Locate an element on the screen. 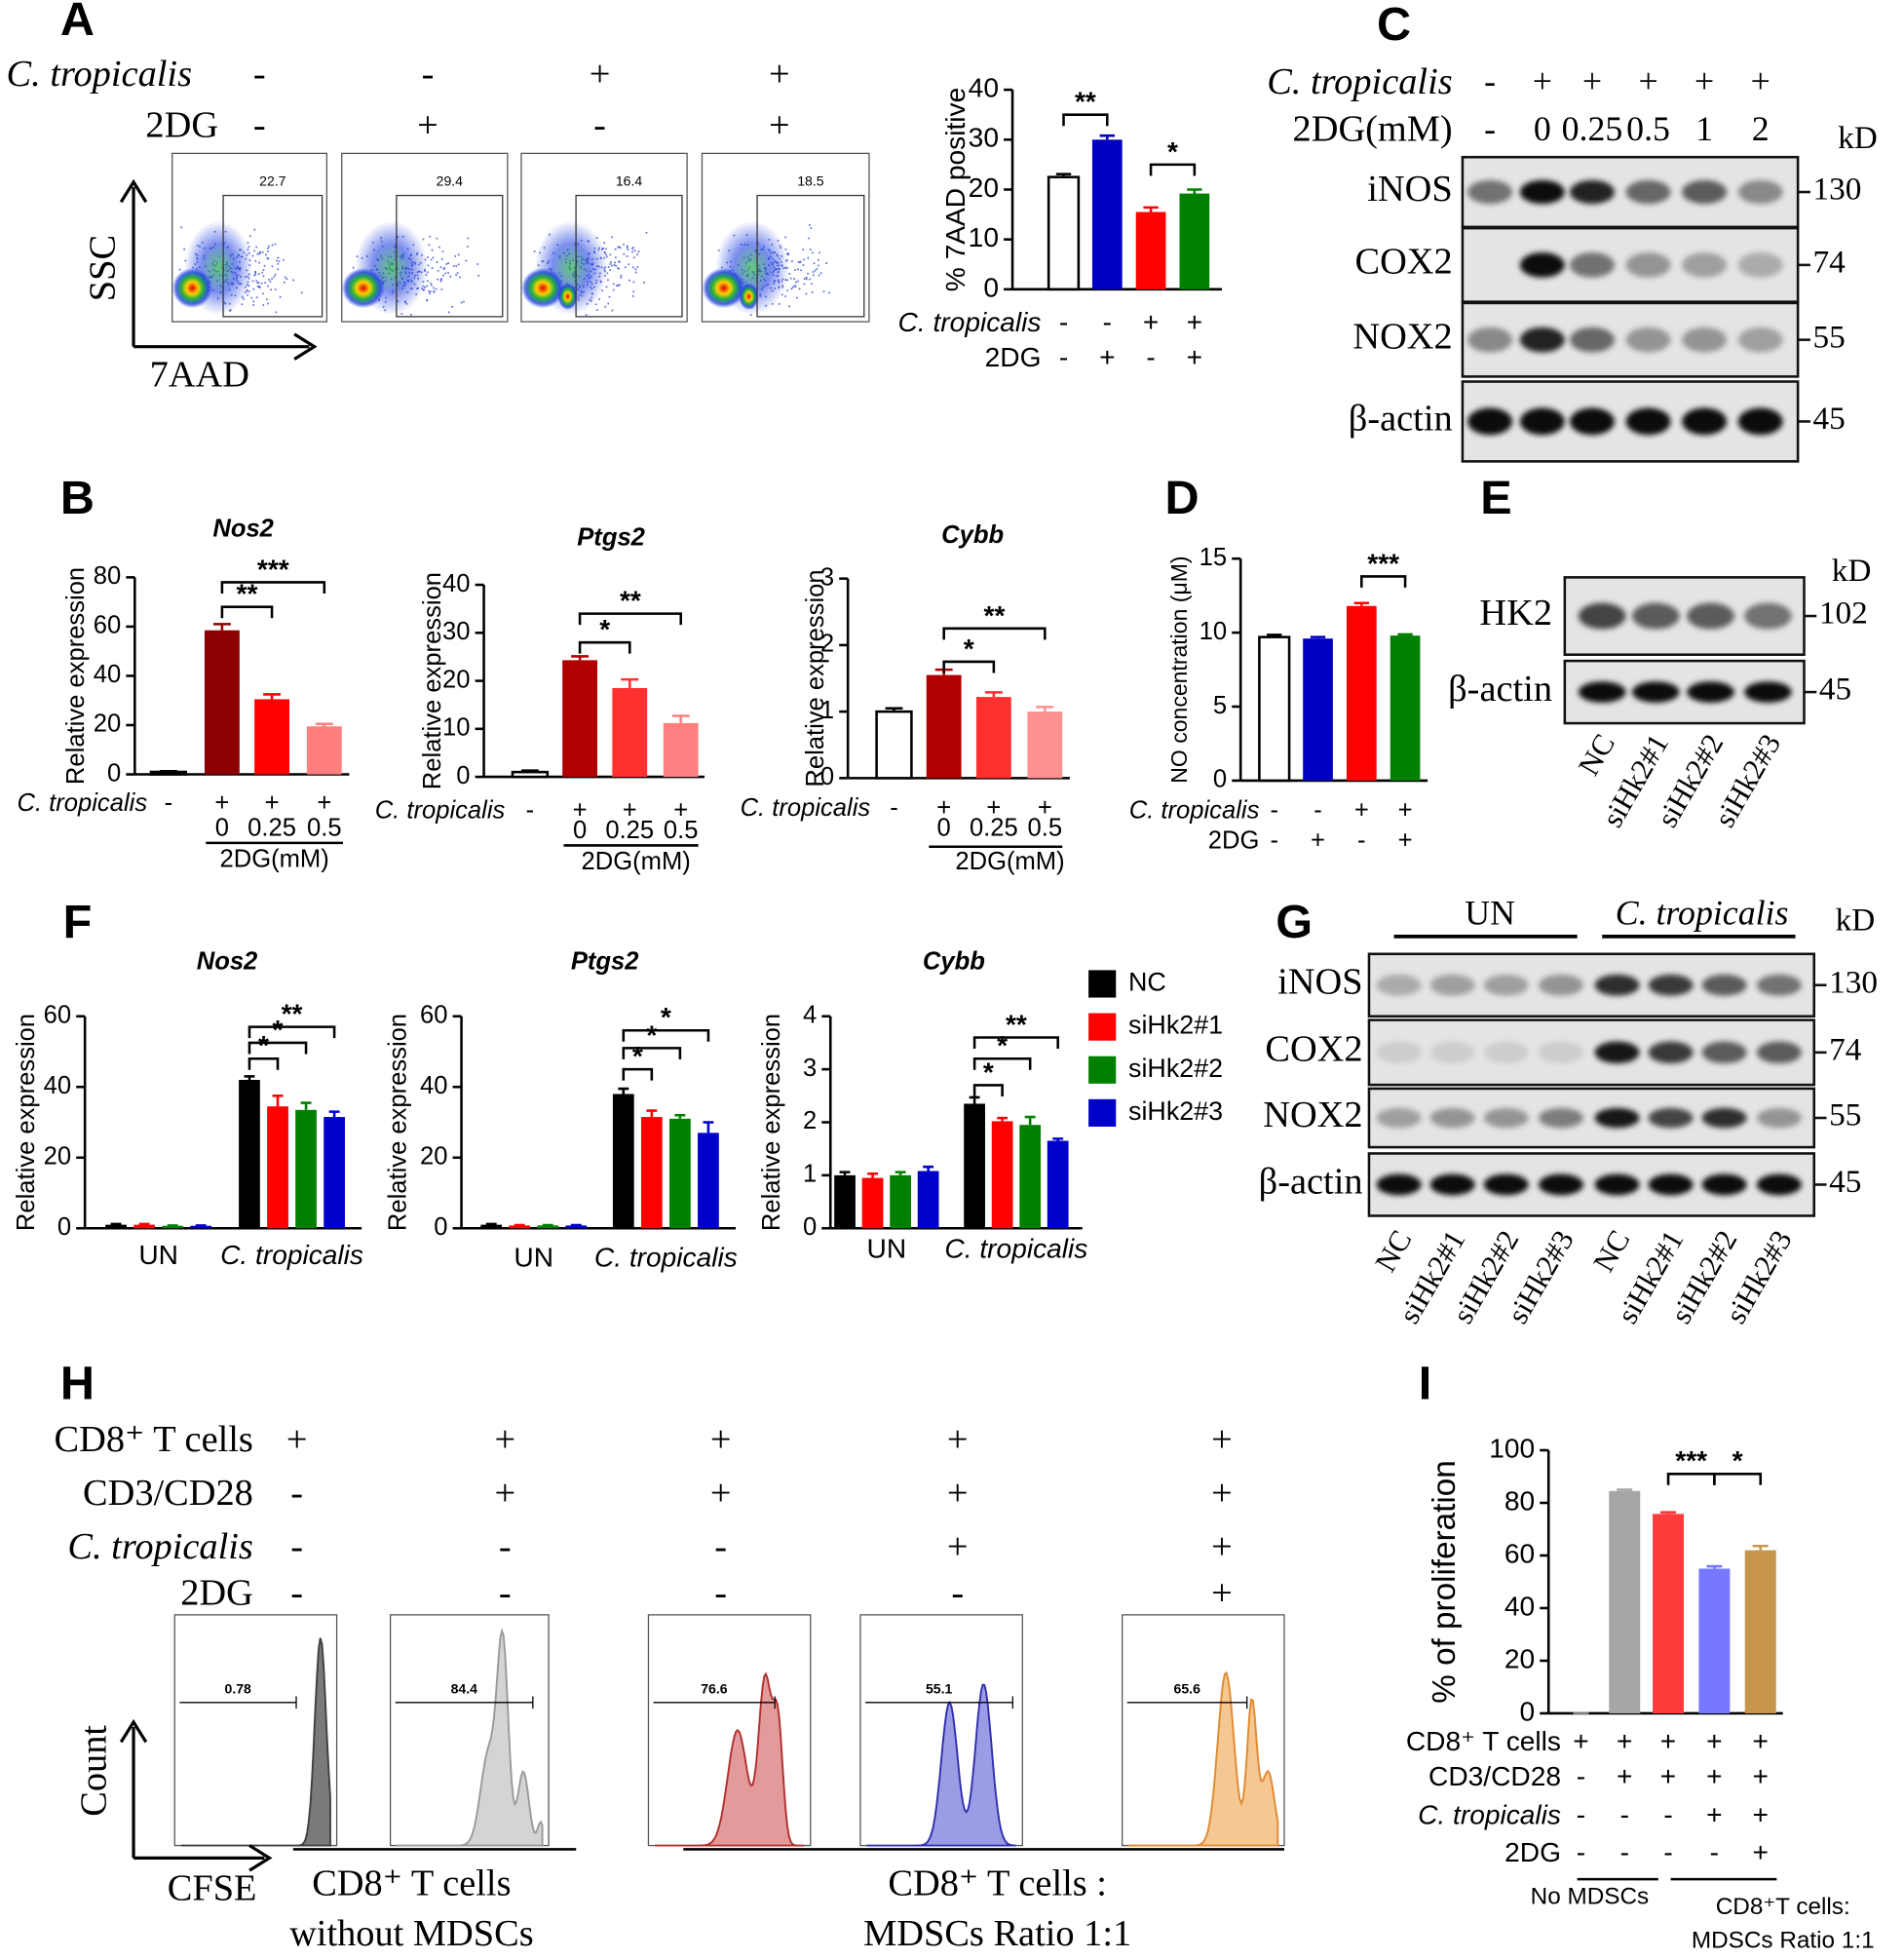 This screenshot has height=1959, width=1904. y-tick-label: 20 is located at coordinates (984, 188).